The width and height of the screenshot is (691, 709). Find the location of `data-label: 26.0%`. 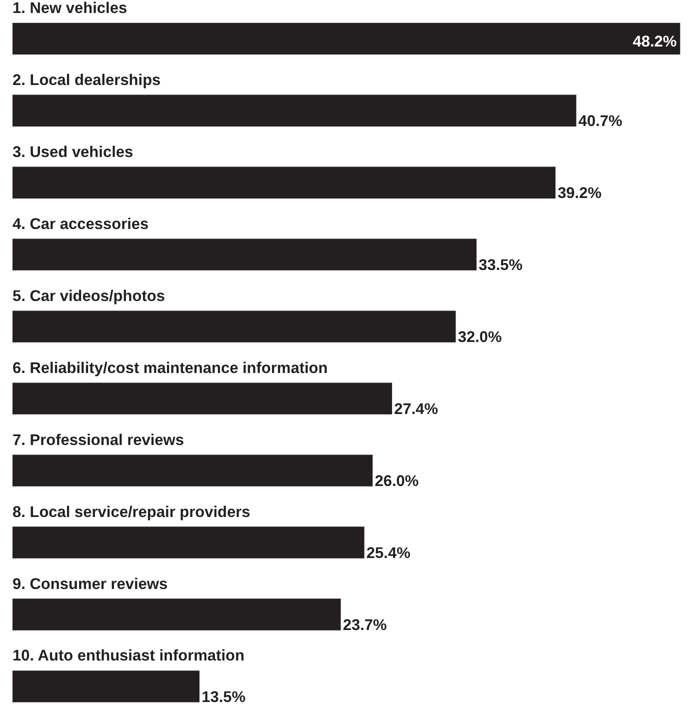

data-label: 26.0% is located at coordinates (396, 481).